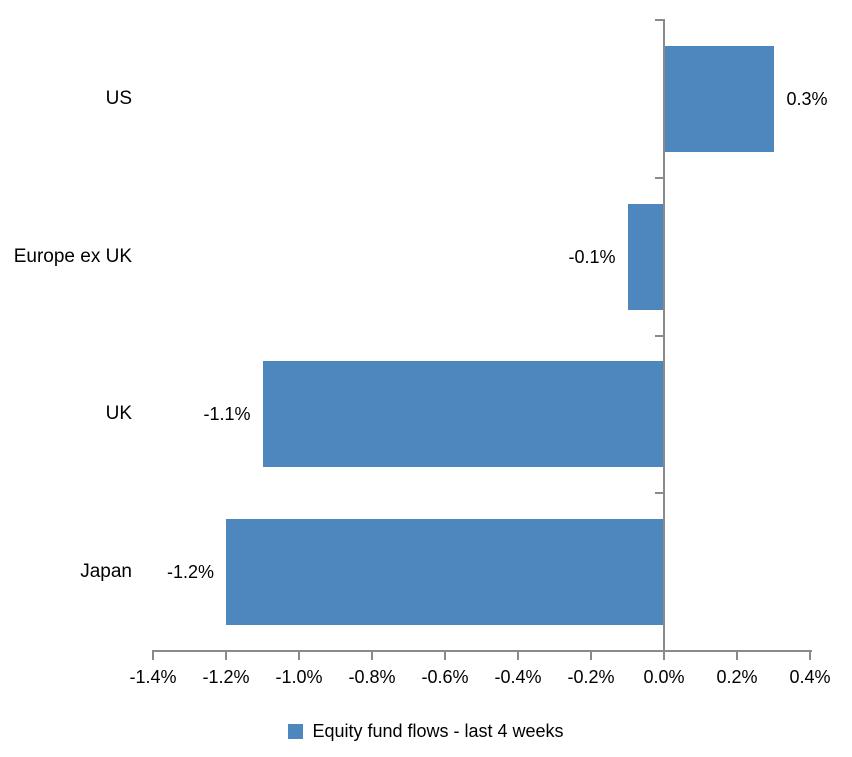 This screenshot has width=852, height=757. I want to click on bar-us, so click(719, 98).